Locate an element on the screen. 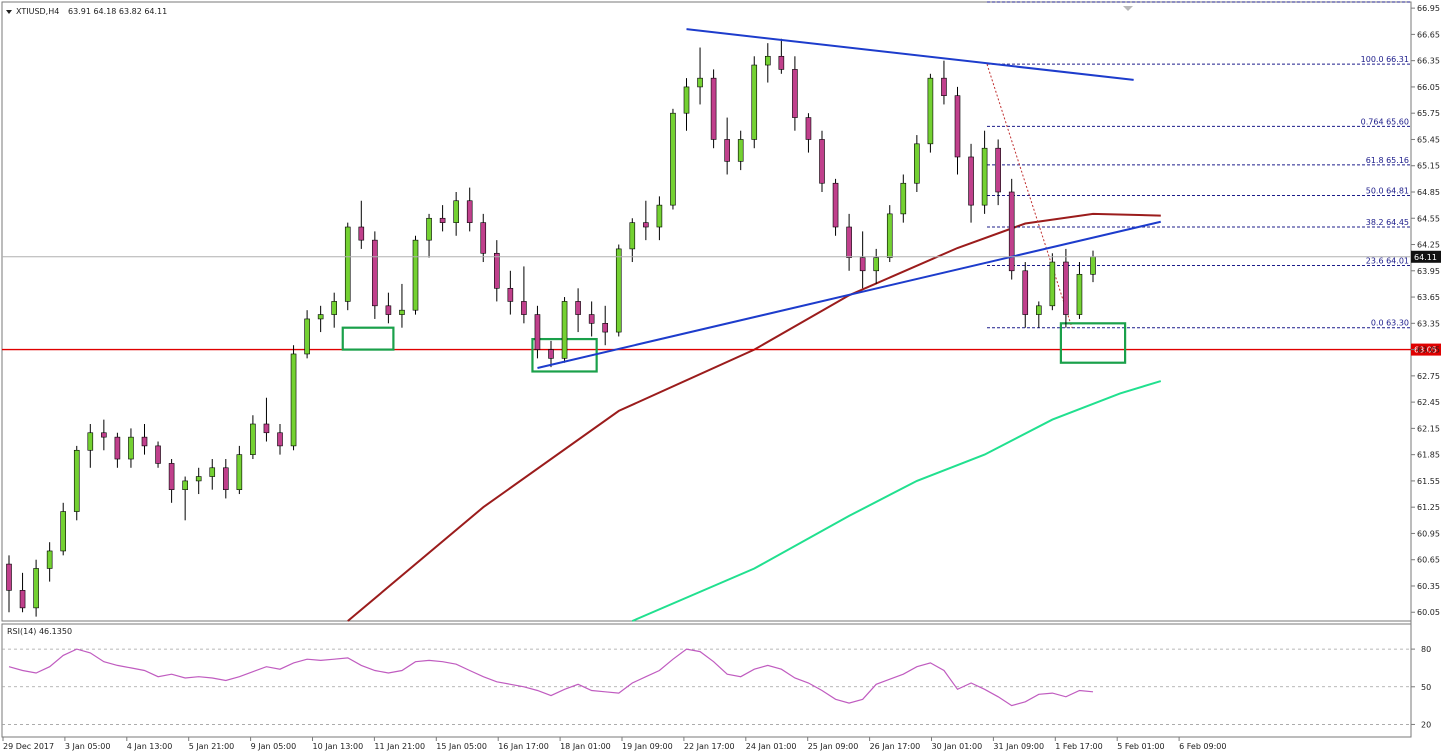 The height and width of the screenshot is (756, 1448). ohlc-values: 63.91 64.18 63.82 64.11 is located at coordinates (117, 11).